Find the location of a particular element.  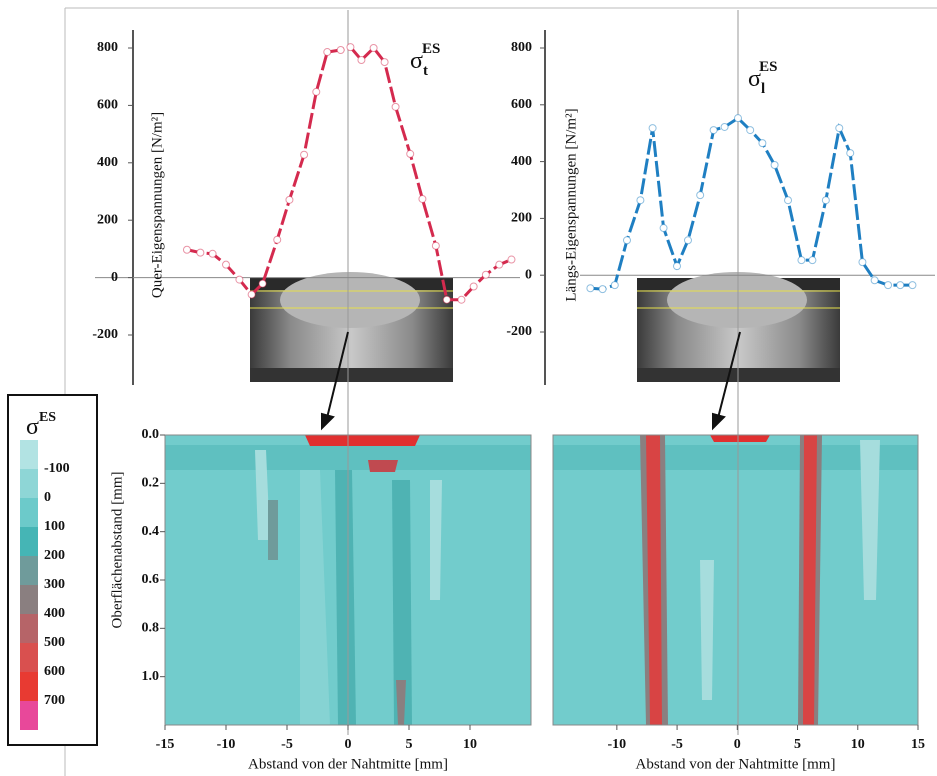

series-line is located at coordinates (349, 173).